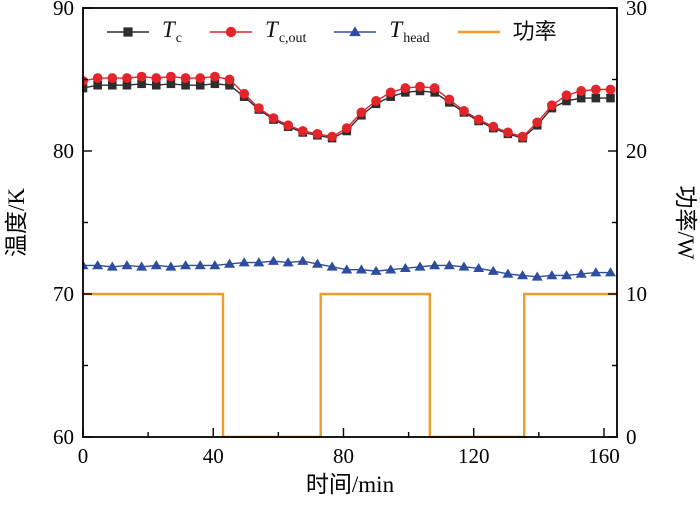 The image size is (700, 505). What do you see at coordinates (213, 456) in the screenshot?
I see `x-tick-label: 40` at bounding box center [213, 456].